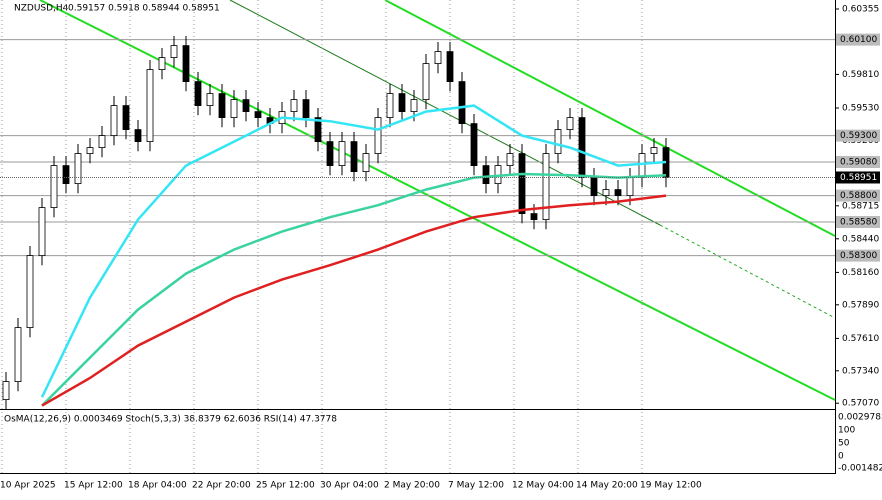  I want to click on level-label: 0.58800, so click(858, 196).